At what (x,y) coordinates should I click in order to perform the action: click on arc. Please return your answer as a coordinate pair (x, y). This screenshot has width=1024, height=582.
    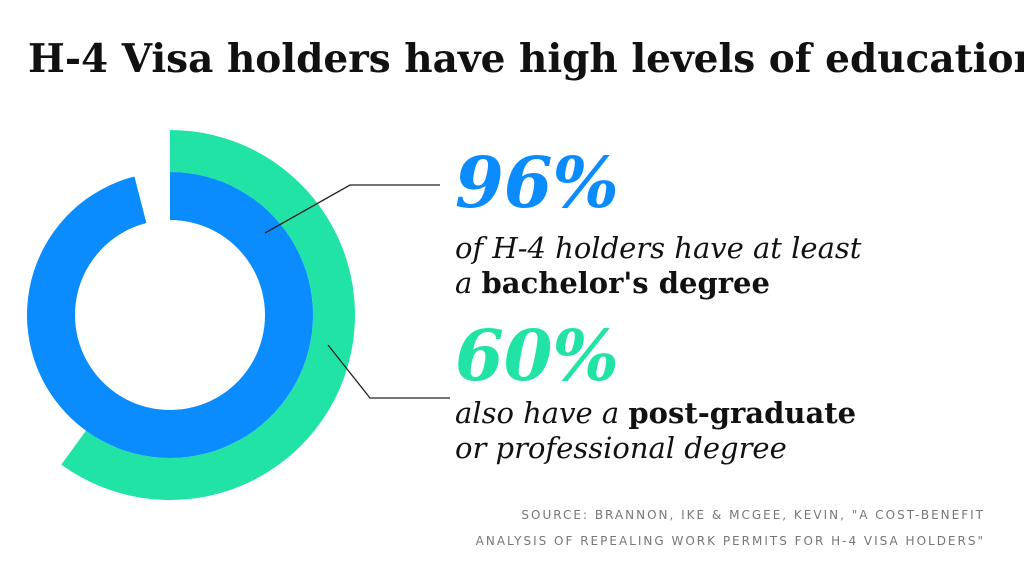
    Looking at the image, I should click on (170, 315).